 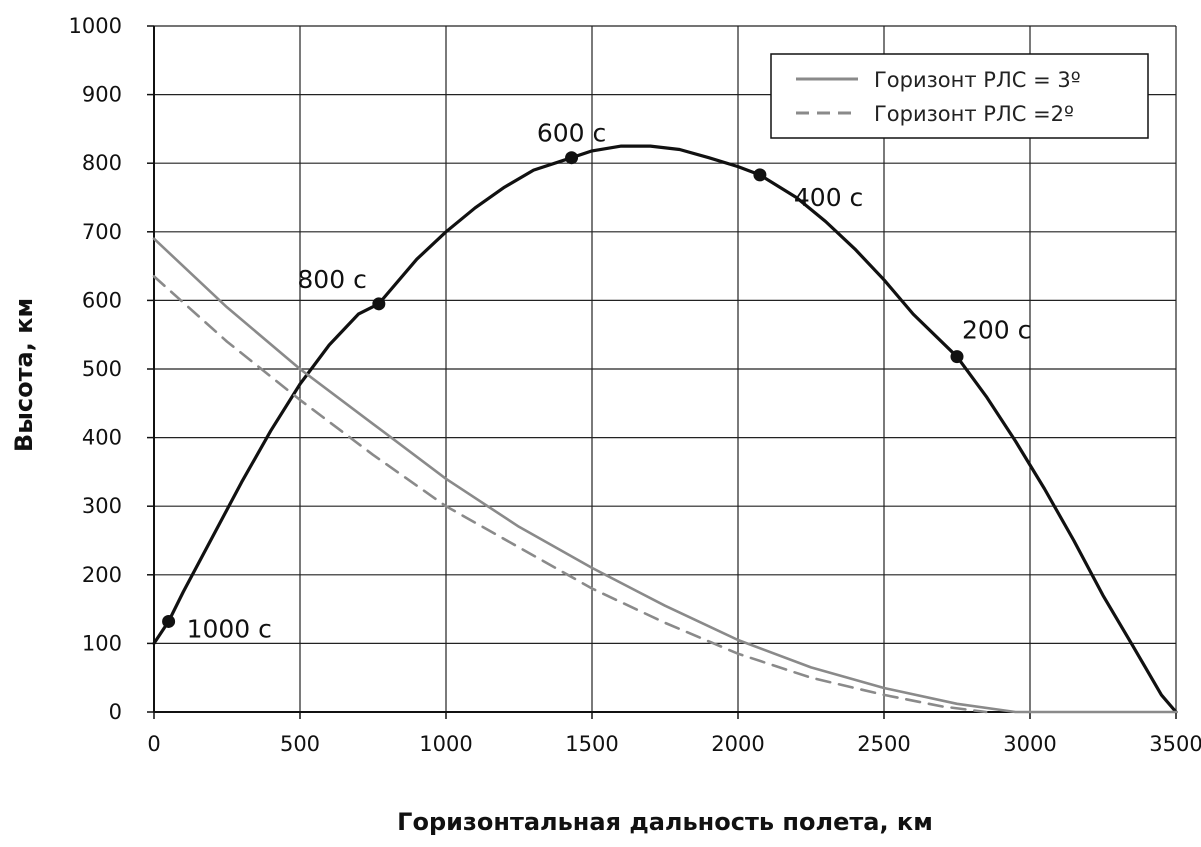 I want to click on legend-label-2deg: Горизонт РЛС =2º, so click(x=974, y=114).